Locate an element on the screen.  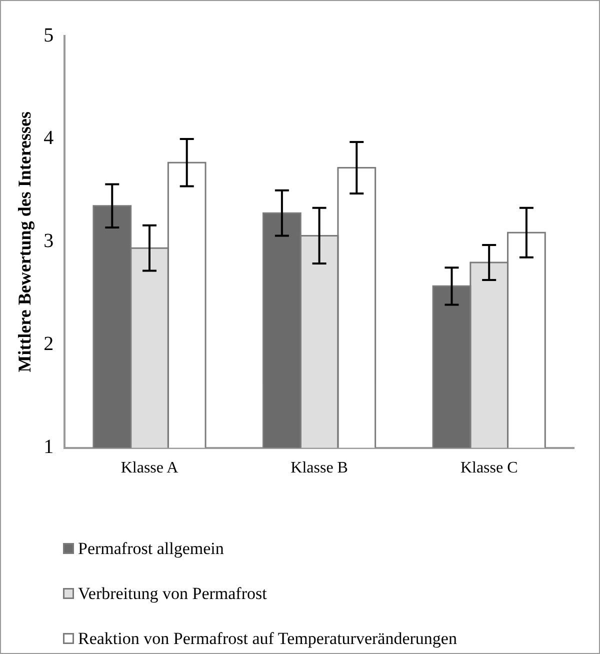
x-tick-label: Klasse C is located at coordinates (489, 468).